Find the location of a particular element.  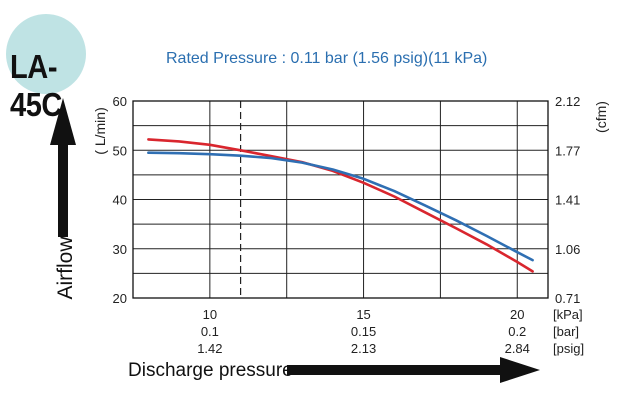

x-tick-label: 0.2 is located at coordinates (517, 331).